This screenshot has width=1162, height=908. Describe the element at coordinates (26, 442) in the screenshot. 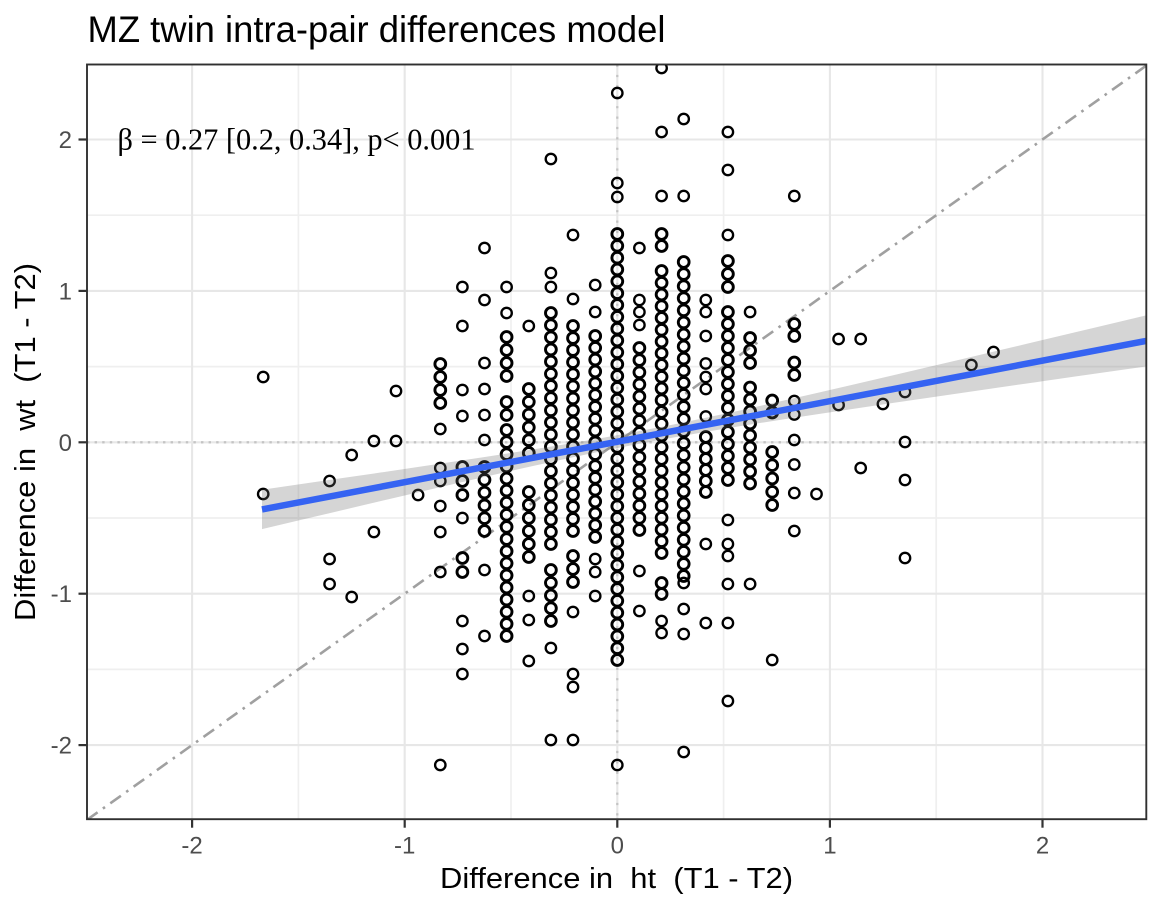

I see `svg-text: Difference in wt (T1 - T2)` at that location.